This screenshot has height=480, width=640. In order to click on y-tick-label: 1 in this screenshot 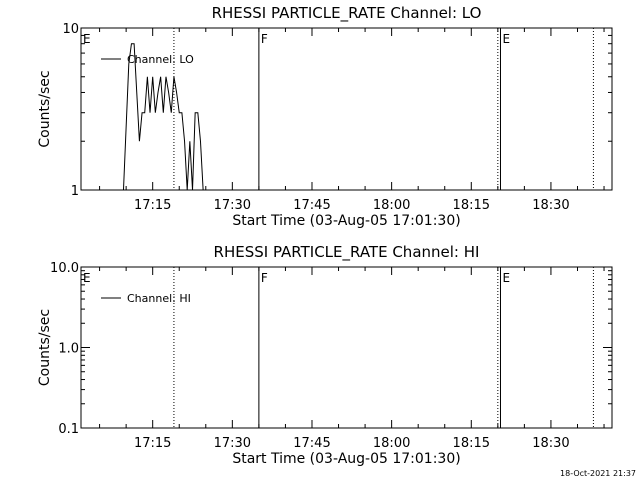, I will do `click(75, 191)`.